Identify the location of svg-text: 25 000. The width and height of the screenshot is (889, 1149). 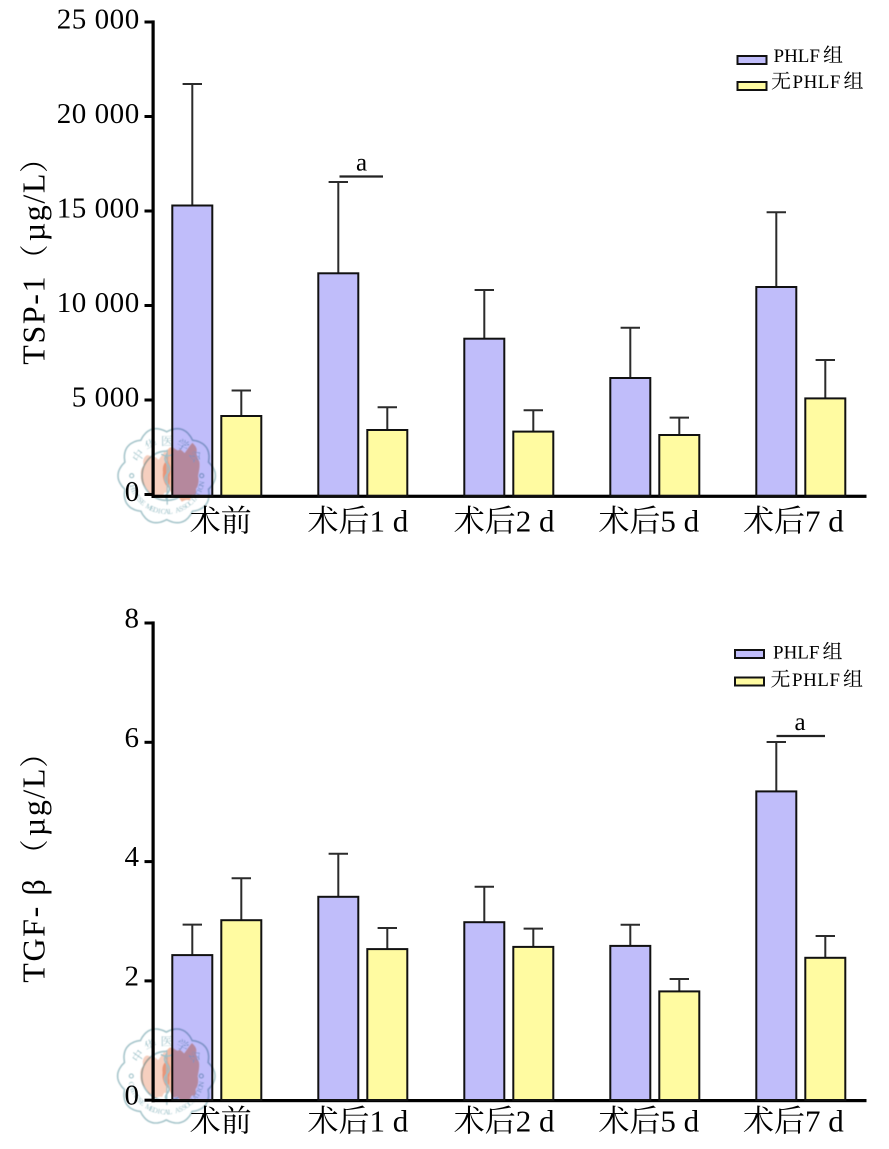
(98, 20).